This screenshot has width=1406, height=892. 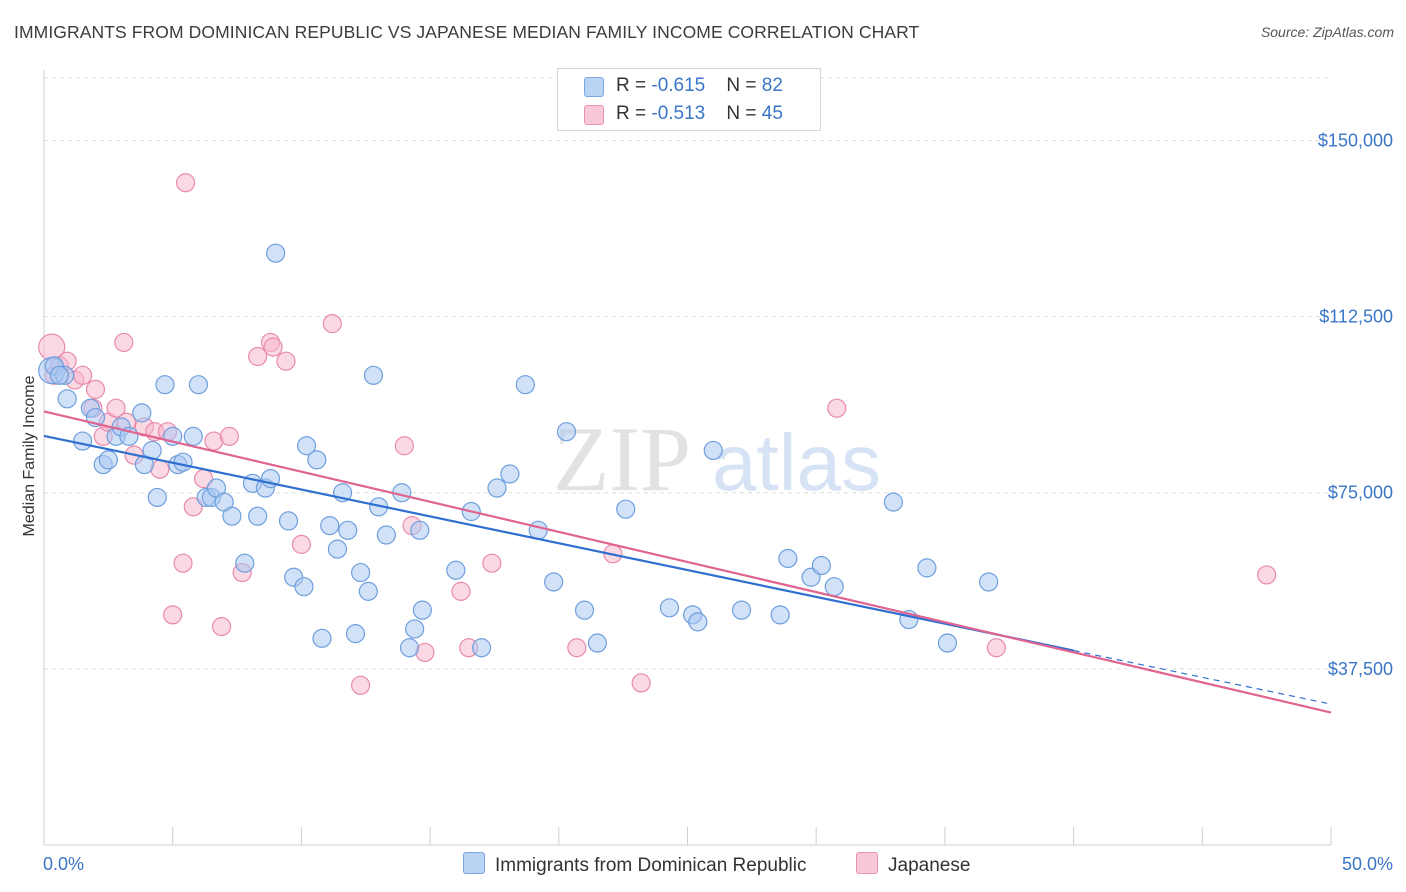 What do you see at coordinates (1367, 864) in the screenshot?
I see `x-tick-label-max: 50.0%` at bounding box center [1367, 864].